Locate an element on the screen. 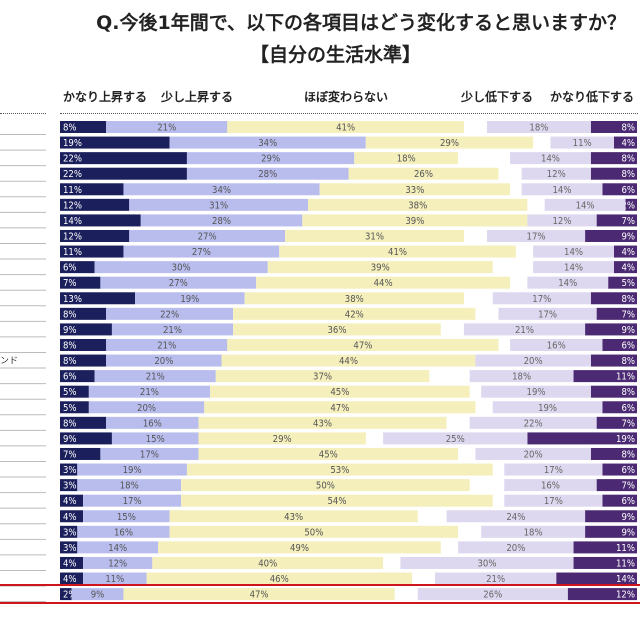 This screenshot has height=640, width=640. data-label: 7% is located at coordinates (70, 454).